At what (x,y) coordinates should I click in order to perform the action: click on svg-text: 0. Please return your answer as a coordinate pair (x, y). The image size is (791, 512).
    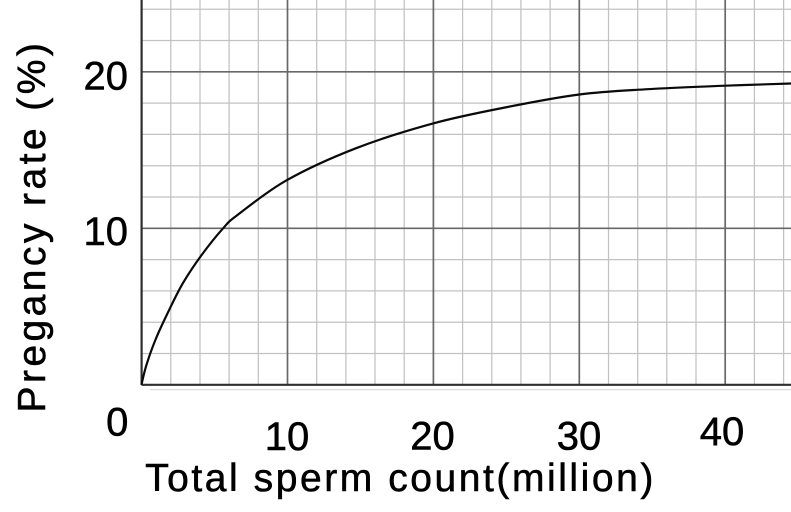
    Looking at the image, I should click on (117, 422).